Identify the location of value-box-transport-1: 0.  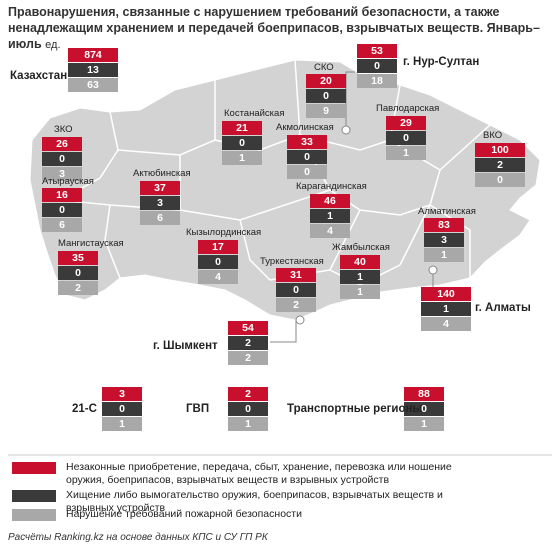
(424, 409).